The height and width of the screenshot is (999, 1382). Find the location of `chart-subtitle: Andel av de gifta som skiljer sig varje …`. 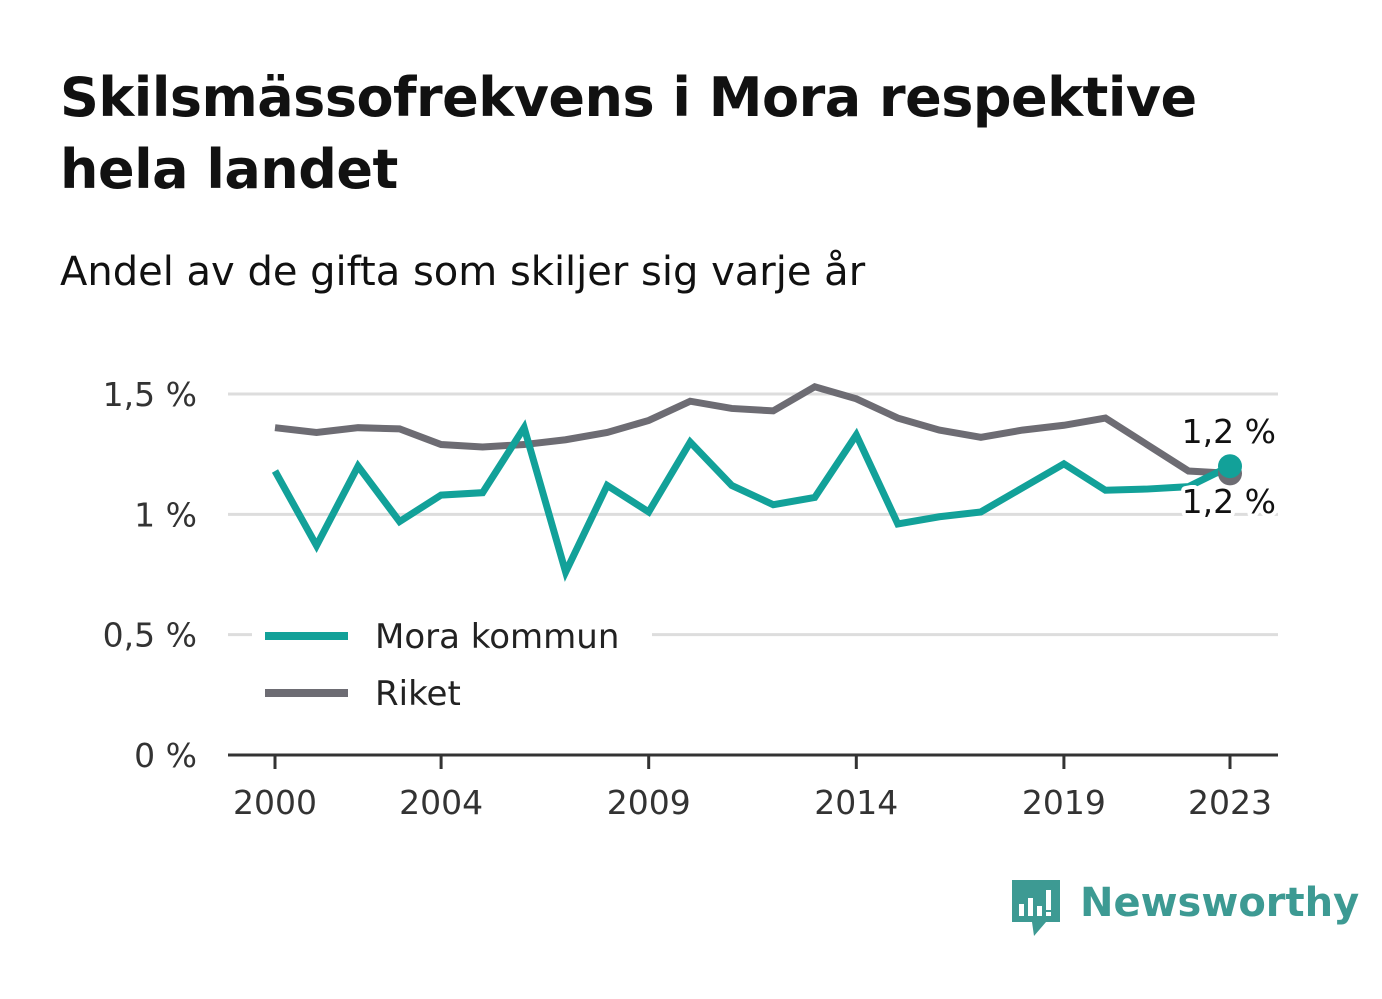

chart-subtitle: Andel av de gifta som skiljer sig varje … is located at coordinates (463, 272).